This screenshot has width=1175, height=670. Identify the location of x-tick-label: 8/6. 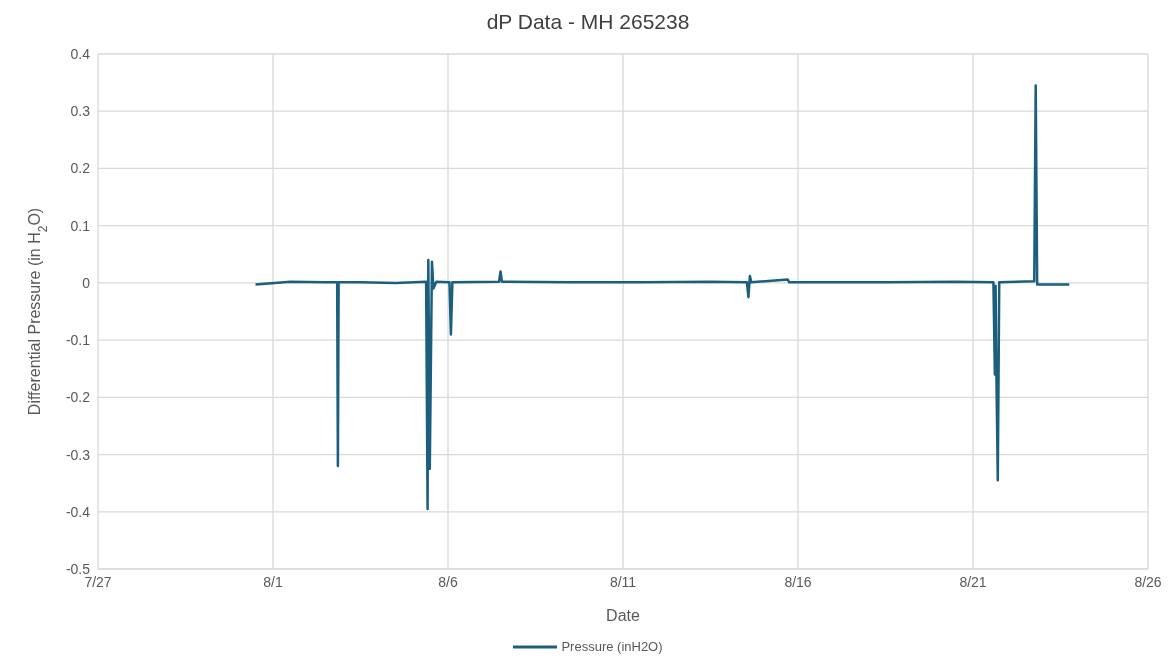
(448, 581).